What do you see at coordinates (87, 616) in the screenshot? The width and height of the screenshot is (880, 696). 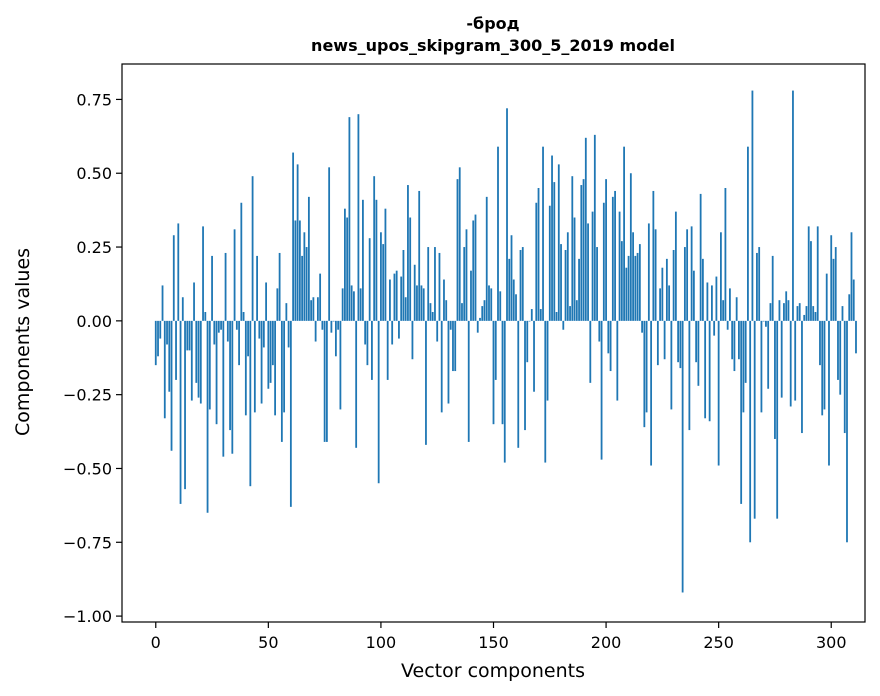 I see `y-tick-label: −1.00` at bounding box center [87, 616].